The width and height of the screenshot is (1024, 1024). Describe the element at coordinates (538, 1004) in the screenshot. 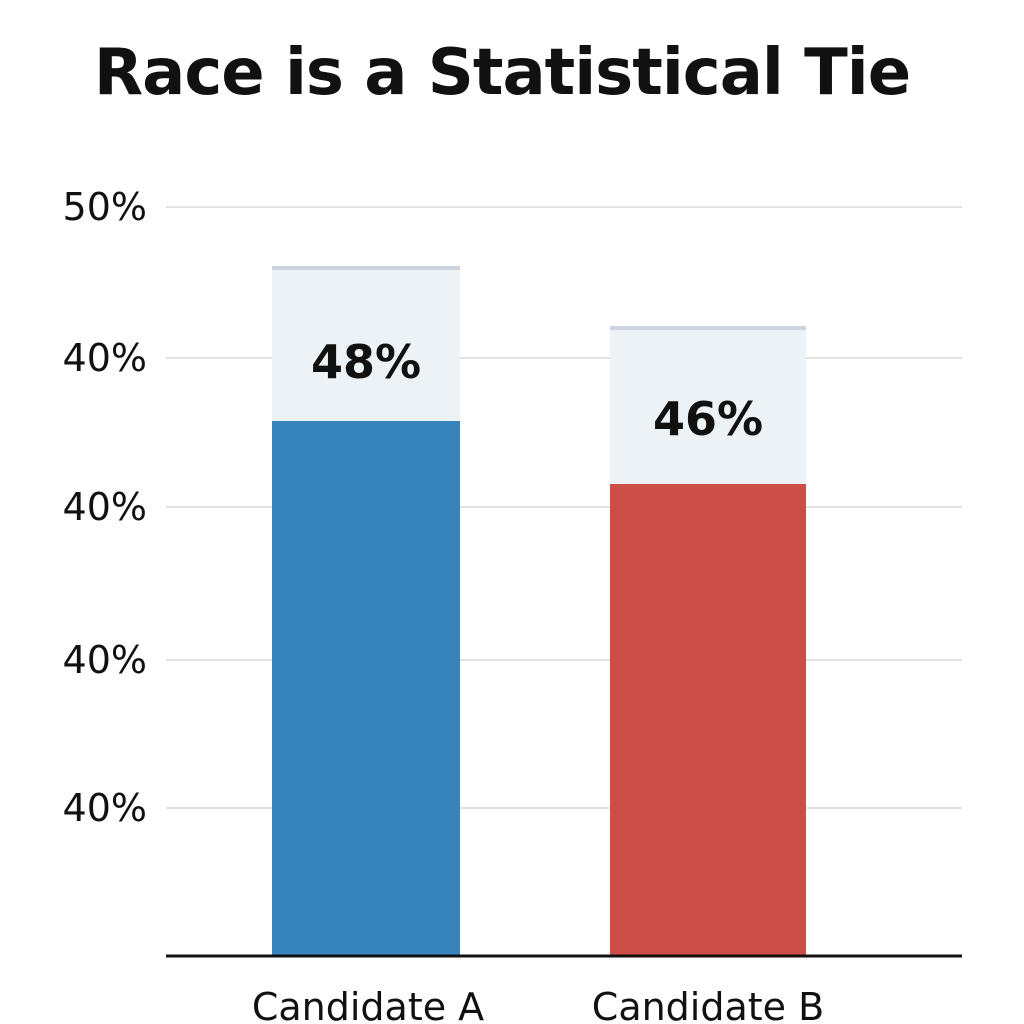

I see `x-axis-categories: Candidate A Candidate B` at that location.